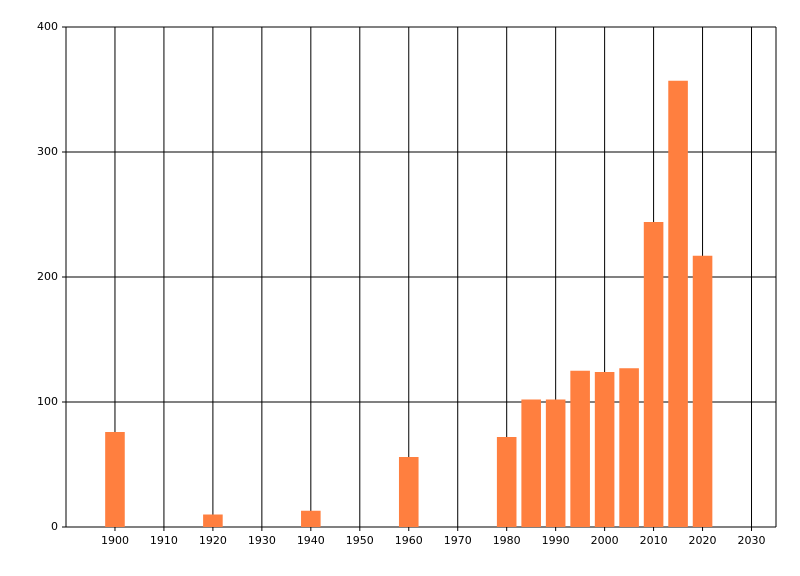  I want to click on x-tick-label: 1990, so click(556, 540).